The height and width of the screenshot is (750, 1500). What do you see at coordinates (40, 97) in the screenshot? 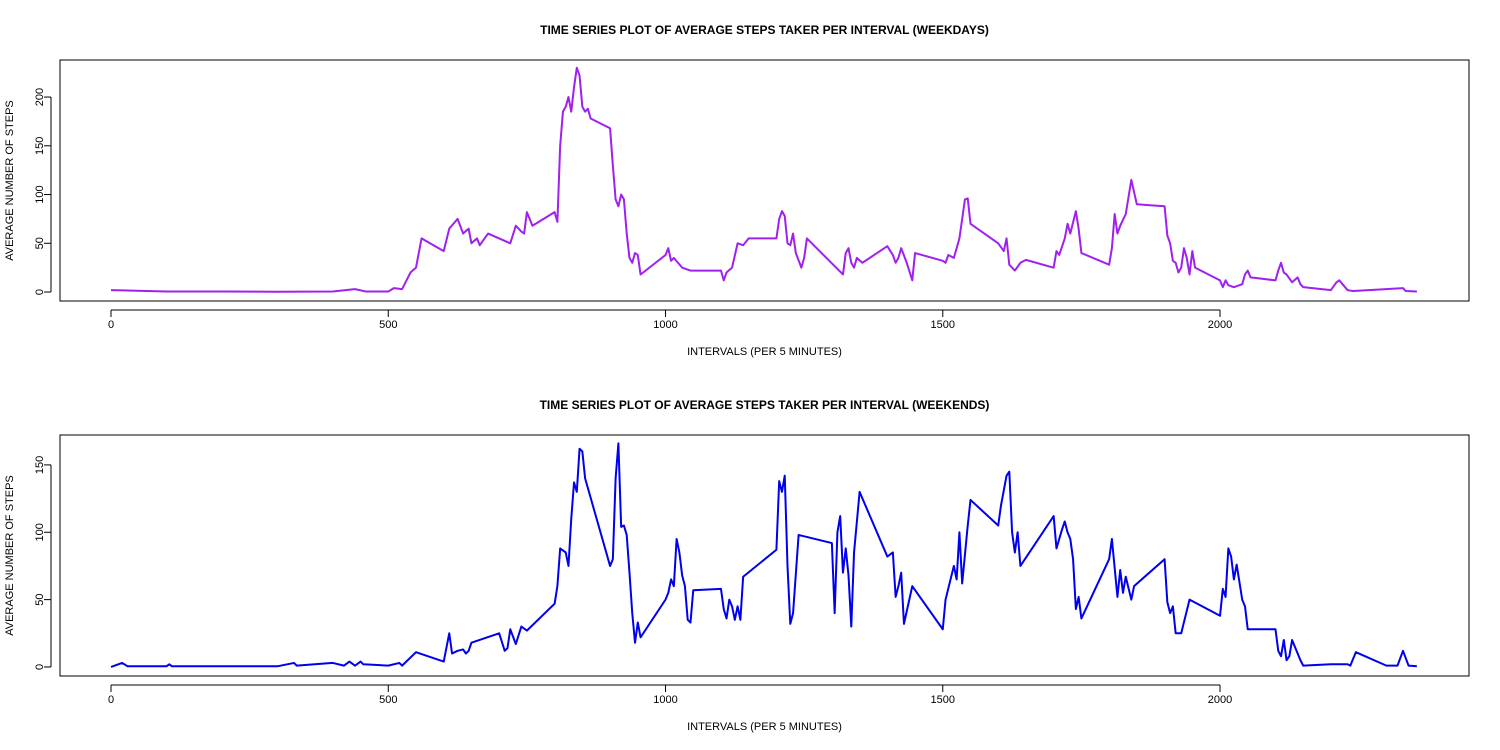
I see `y-tick-label: 200` at bounding box center [40, 97].